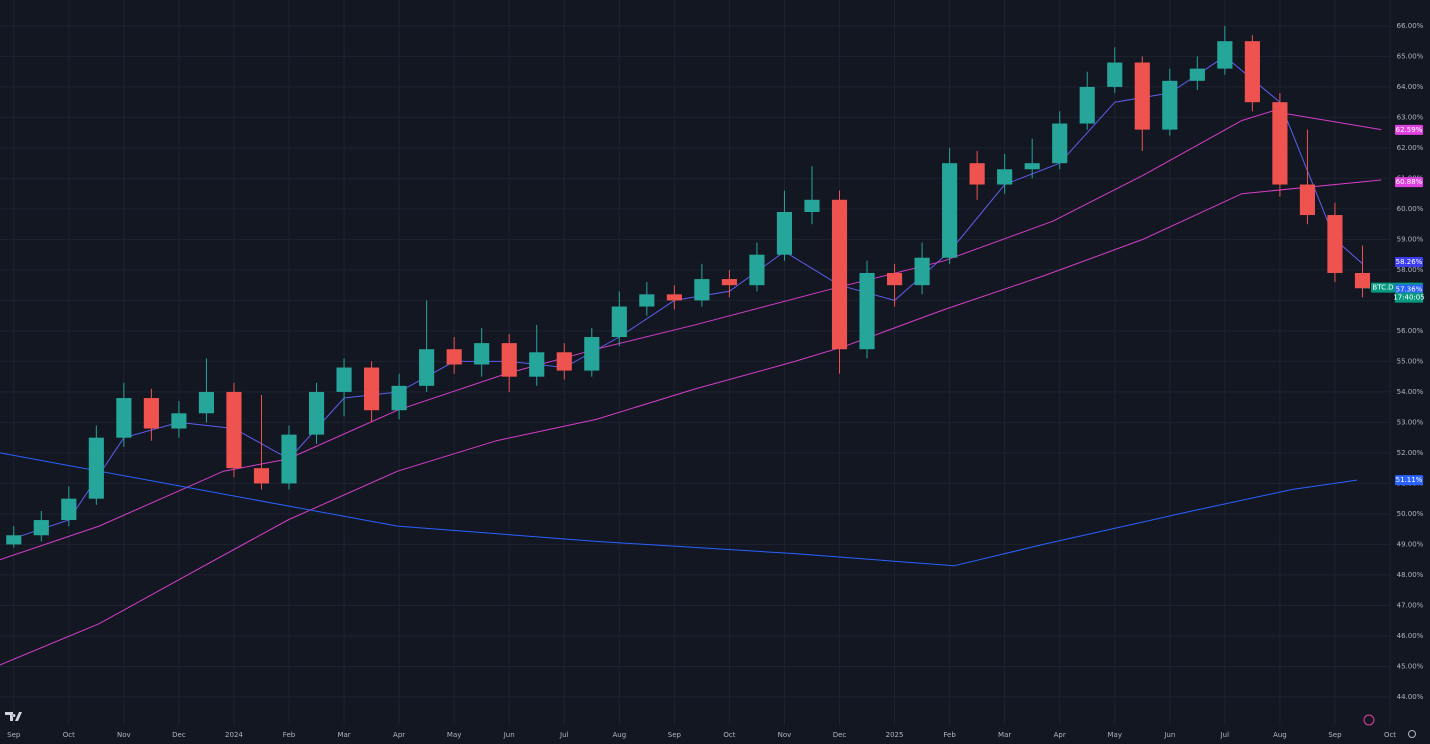 This screenshot has width=1430, height=744. I want to click on y-tick-label: 52.00%, so click(1410, 453).